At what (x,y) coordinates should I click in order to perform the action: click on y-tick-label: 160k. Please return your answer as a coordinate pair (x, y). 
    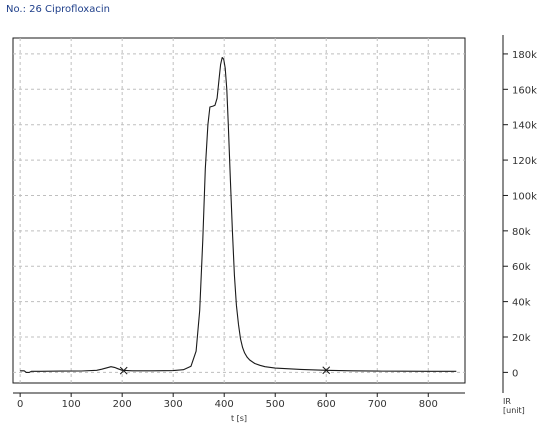
    Looking at the image, I should click on (524, 90).